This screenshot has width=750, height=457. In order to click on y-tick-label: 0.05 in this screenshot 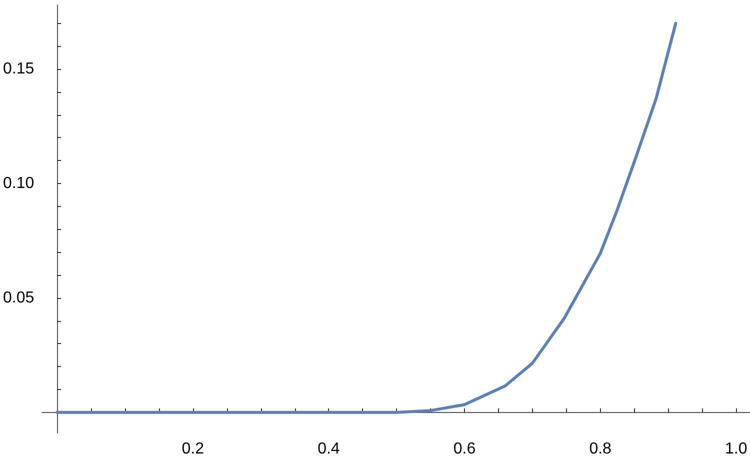, I will do `click(18, 297)`.